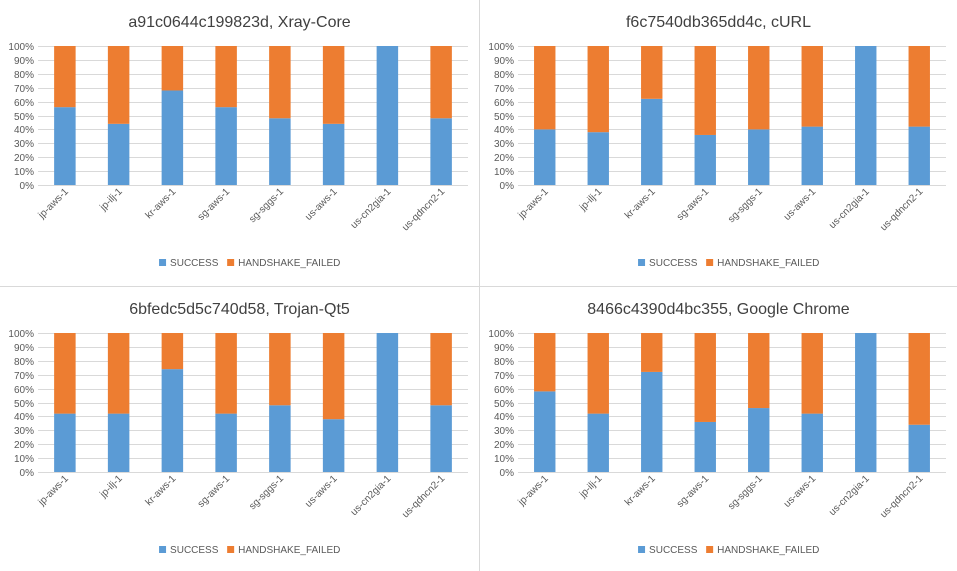  Describe the element at coordinates (24, 445) in the screenshot. I see `y-tick-label: 20%` at that location.